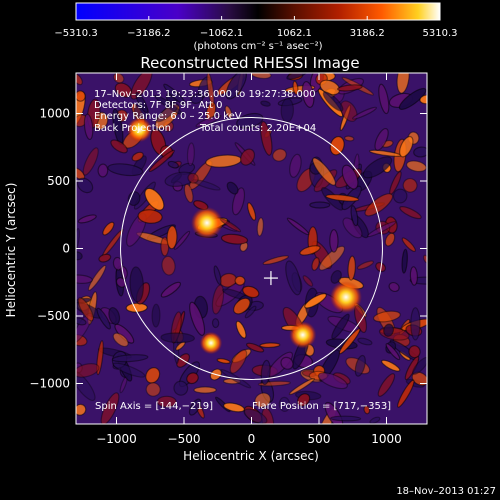 The width and height of the screenshot is (500, 500). I want to click on sun-center-marker, so click(270, 278).